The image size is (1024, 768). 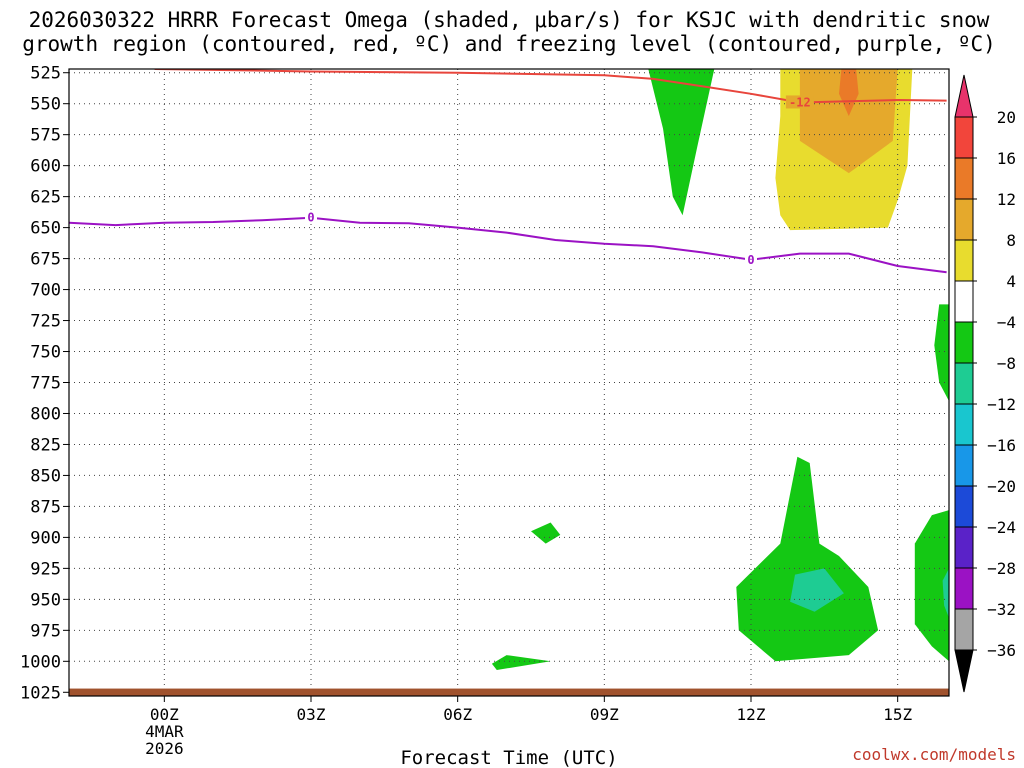 What do you see at coordinates (311, 714) in the screenshot?
I see `x-tick-label-03Z: 03Z` at bounding box center [311, 714].